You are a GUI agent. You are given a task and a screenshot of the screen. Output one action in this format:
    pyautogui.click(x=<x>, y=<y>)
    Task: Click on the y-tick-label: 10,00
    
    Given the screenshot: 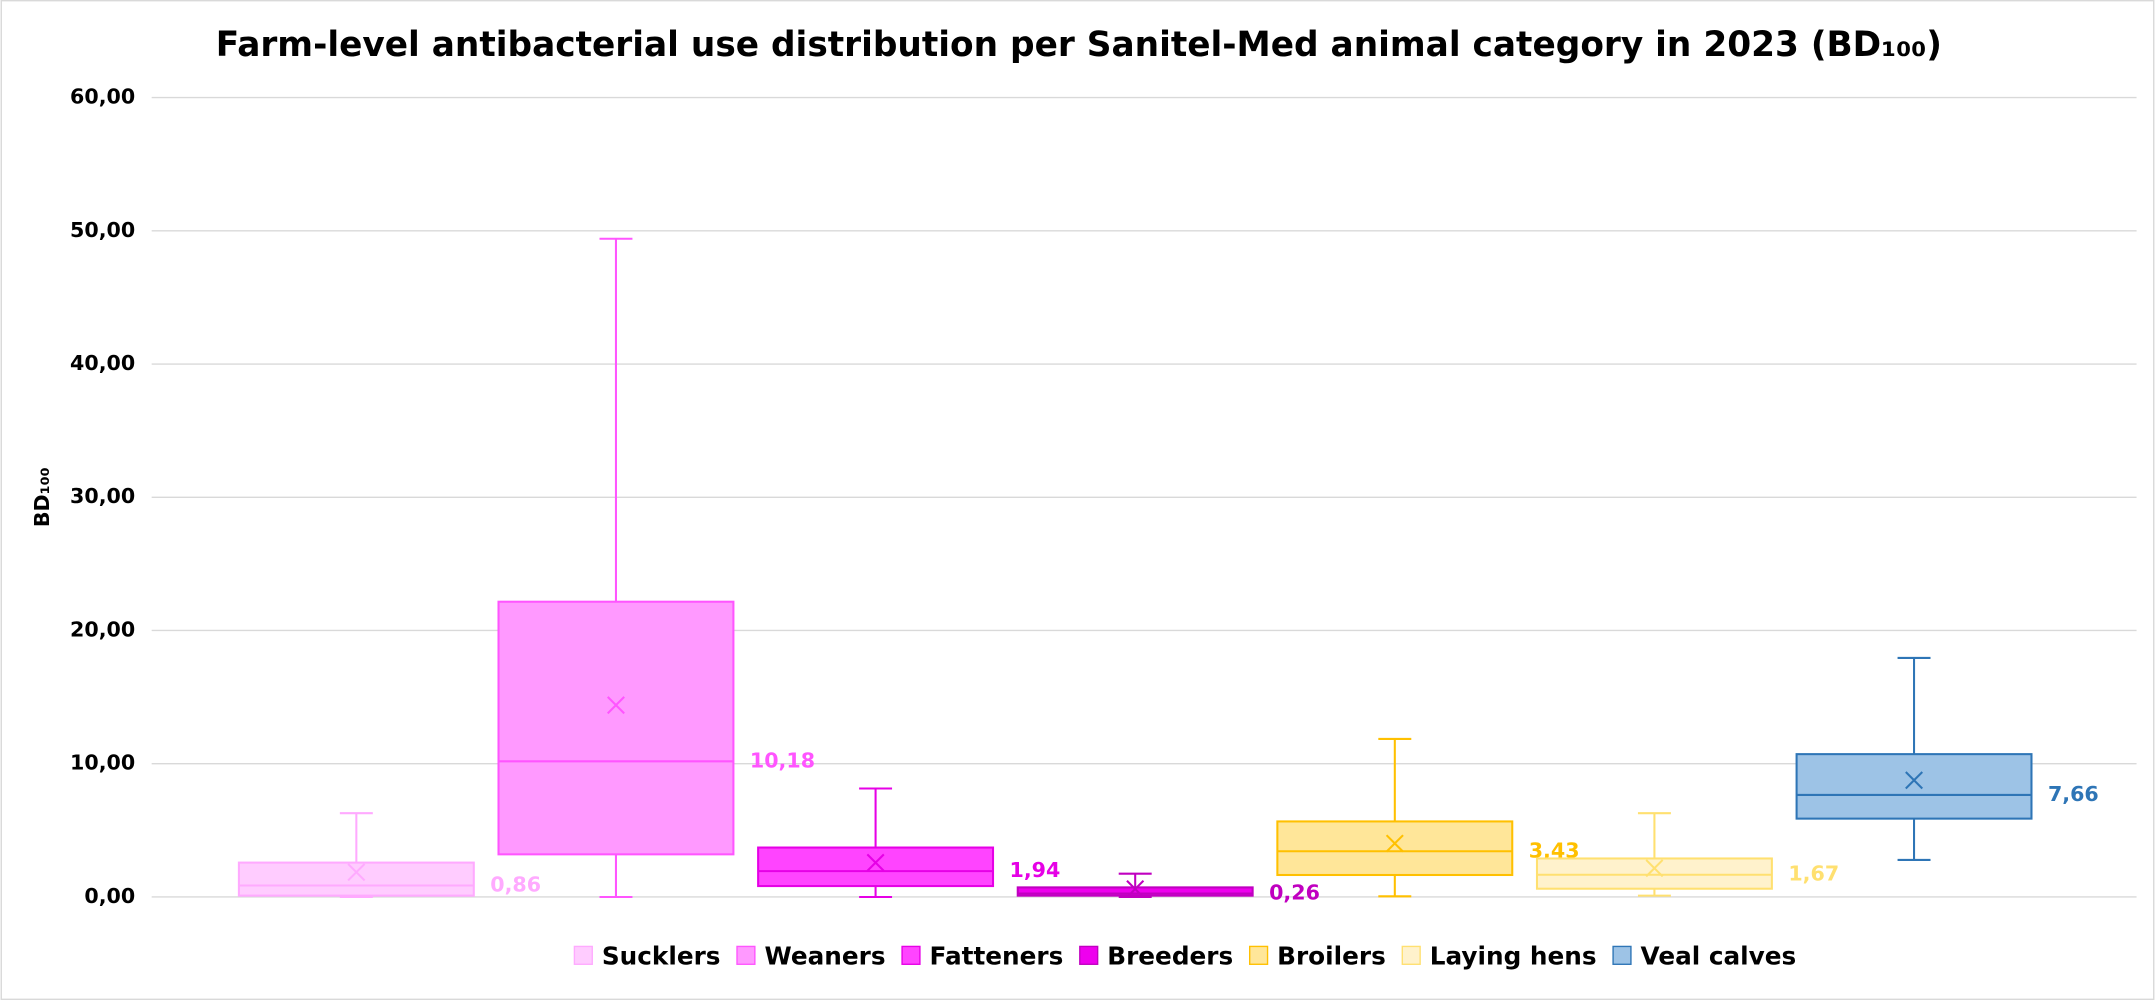 What is the action you would take?
    pyautogui.click(x=102, y=763)
    